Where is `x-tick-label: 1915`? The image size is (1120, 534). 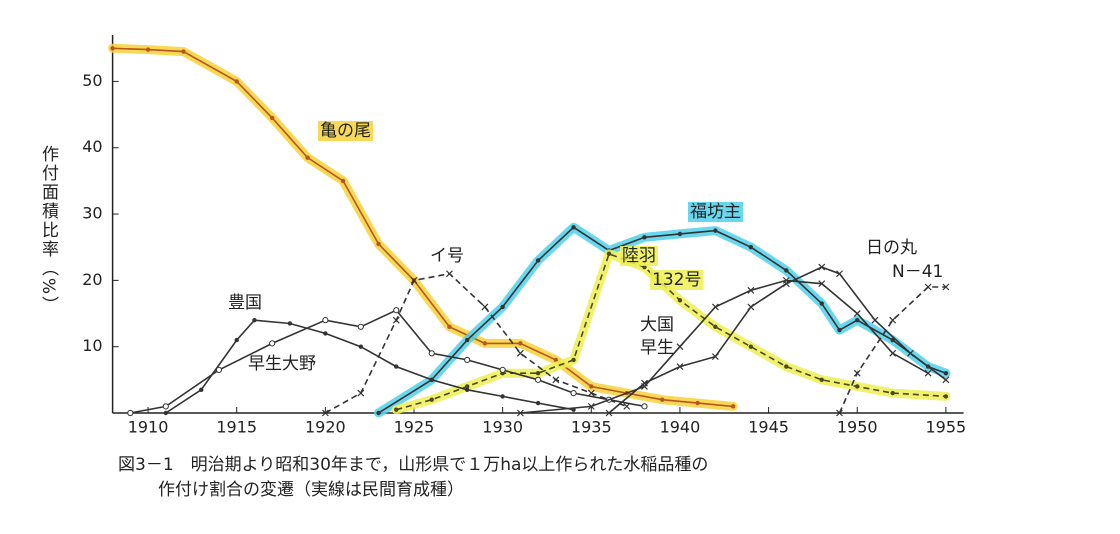 x-tick-label: 1915 is located at coordinates (236, 427).